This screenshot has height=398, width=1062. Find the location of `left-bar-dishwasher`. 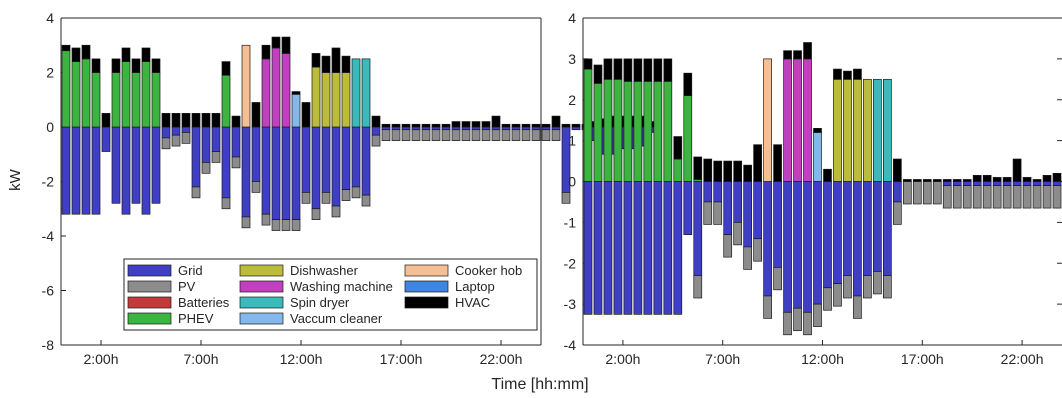

left-bar-dishwasher is located at coordinates (316, 97).